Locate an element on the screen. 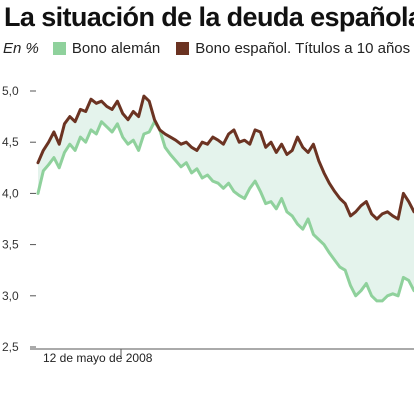 The width and height of the screenshot is (414, 414). y-tick-label: 3,5 is located at coordinates (10, 245).